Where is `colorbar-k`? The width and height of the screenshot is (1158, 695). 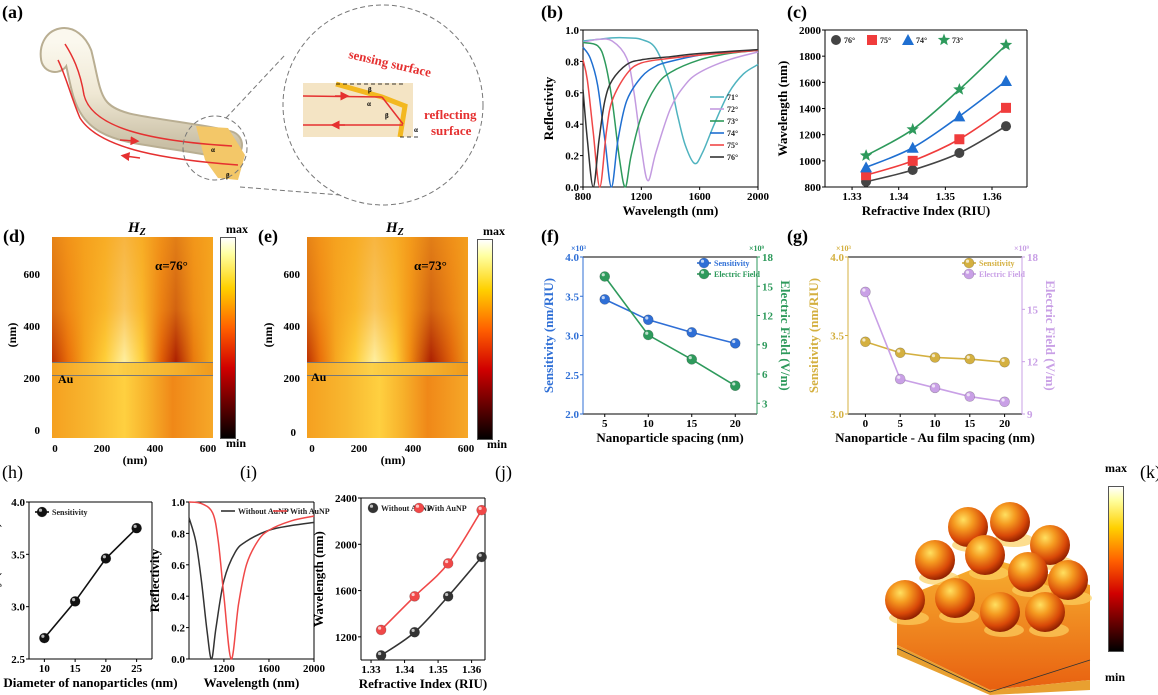
colorbar-k is located at coordinates (1116, 569).